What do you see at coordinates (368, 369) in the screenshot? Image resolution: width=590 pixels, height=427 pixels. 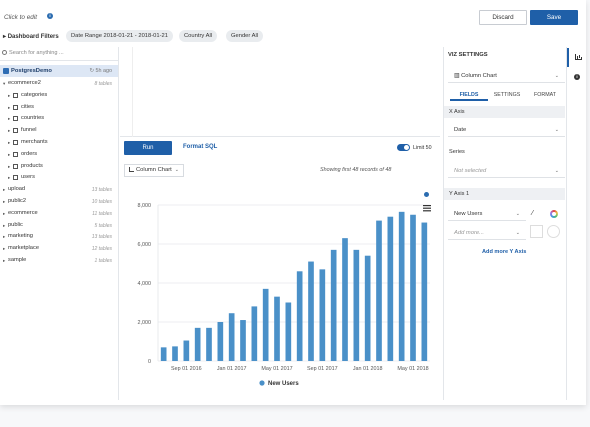 I see `x-tick-label: Jan 01 2018` at bounding box center [368, 369].